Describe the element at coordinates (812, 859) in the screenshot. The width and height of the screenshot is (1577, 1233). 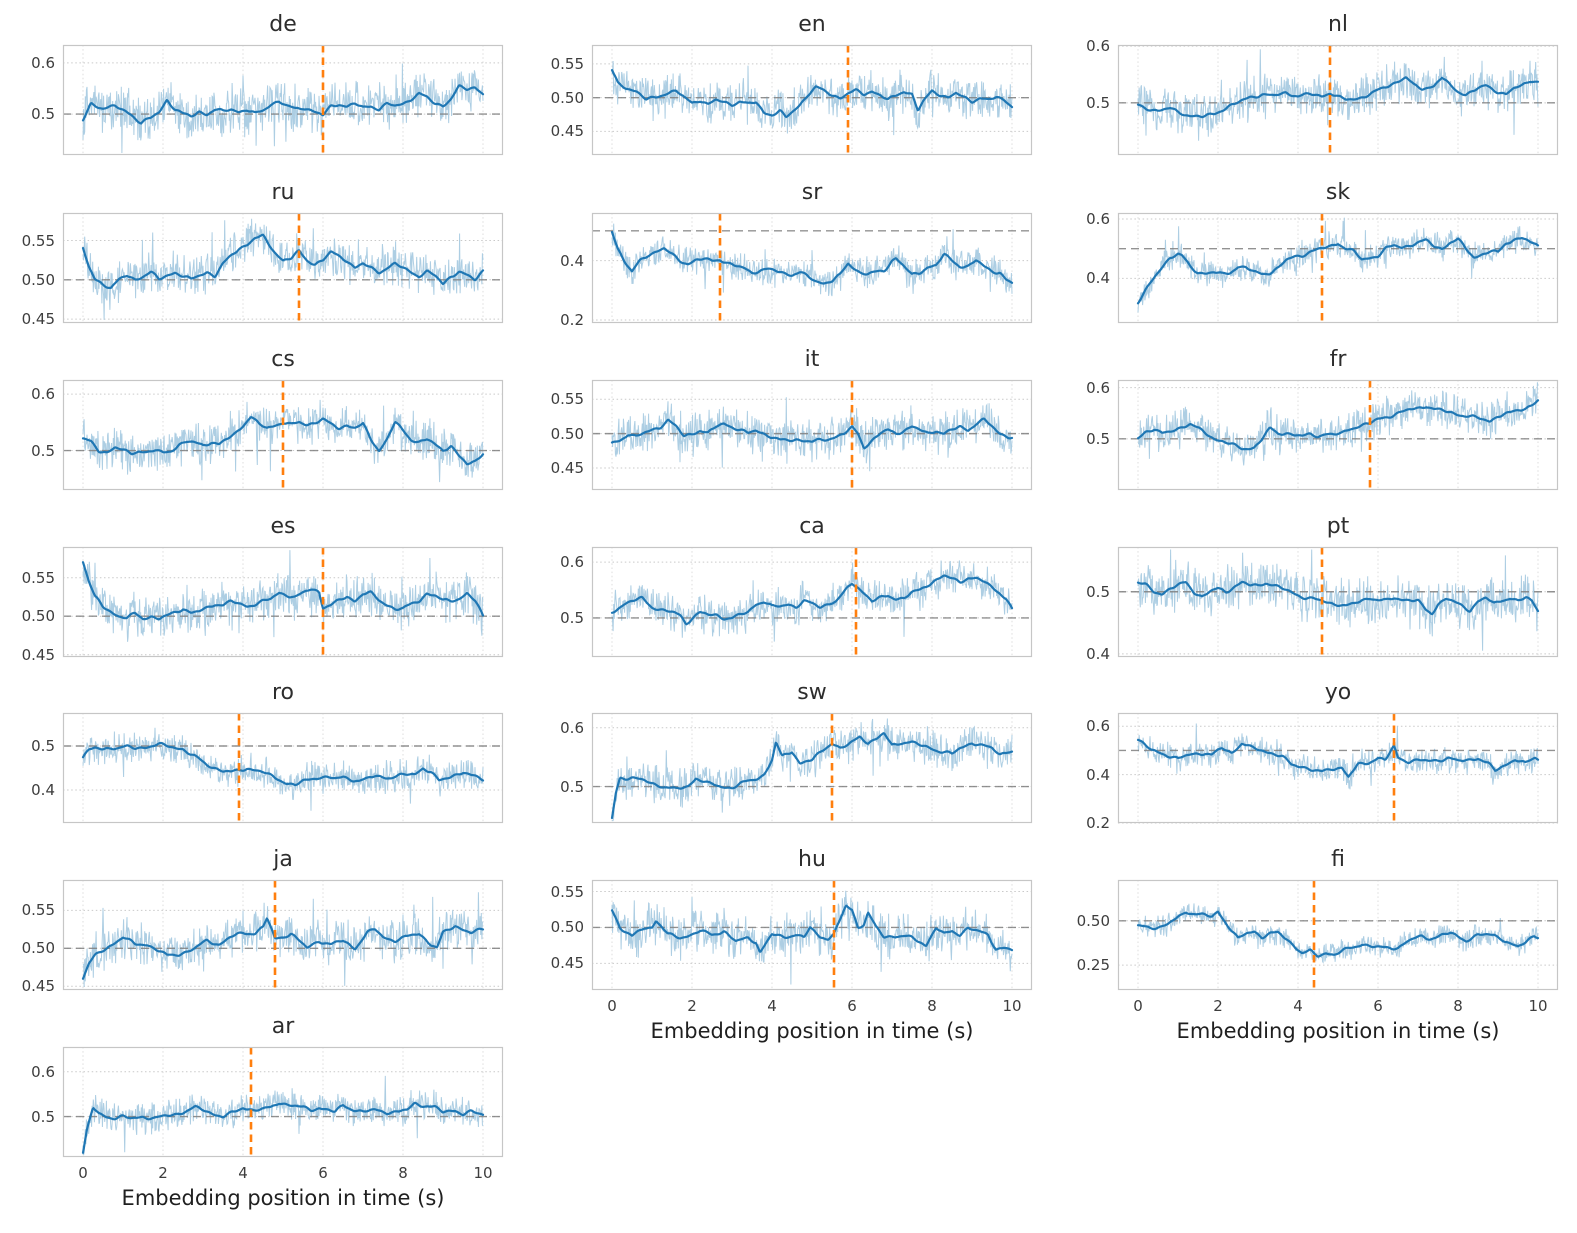
I see `subplot-title-hu: hu` at that location.